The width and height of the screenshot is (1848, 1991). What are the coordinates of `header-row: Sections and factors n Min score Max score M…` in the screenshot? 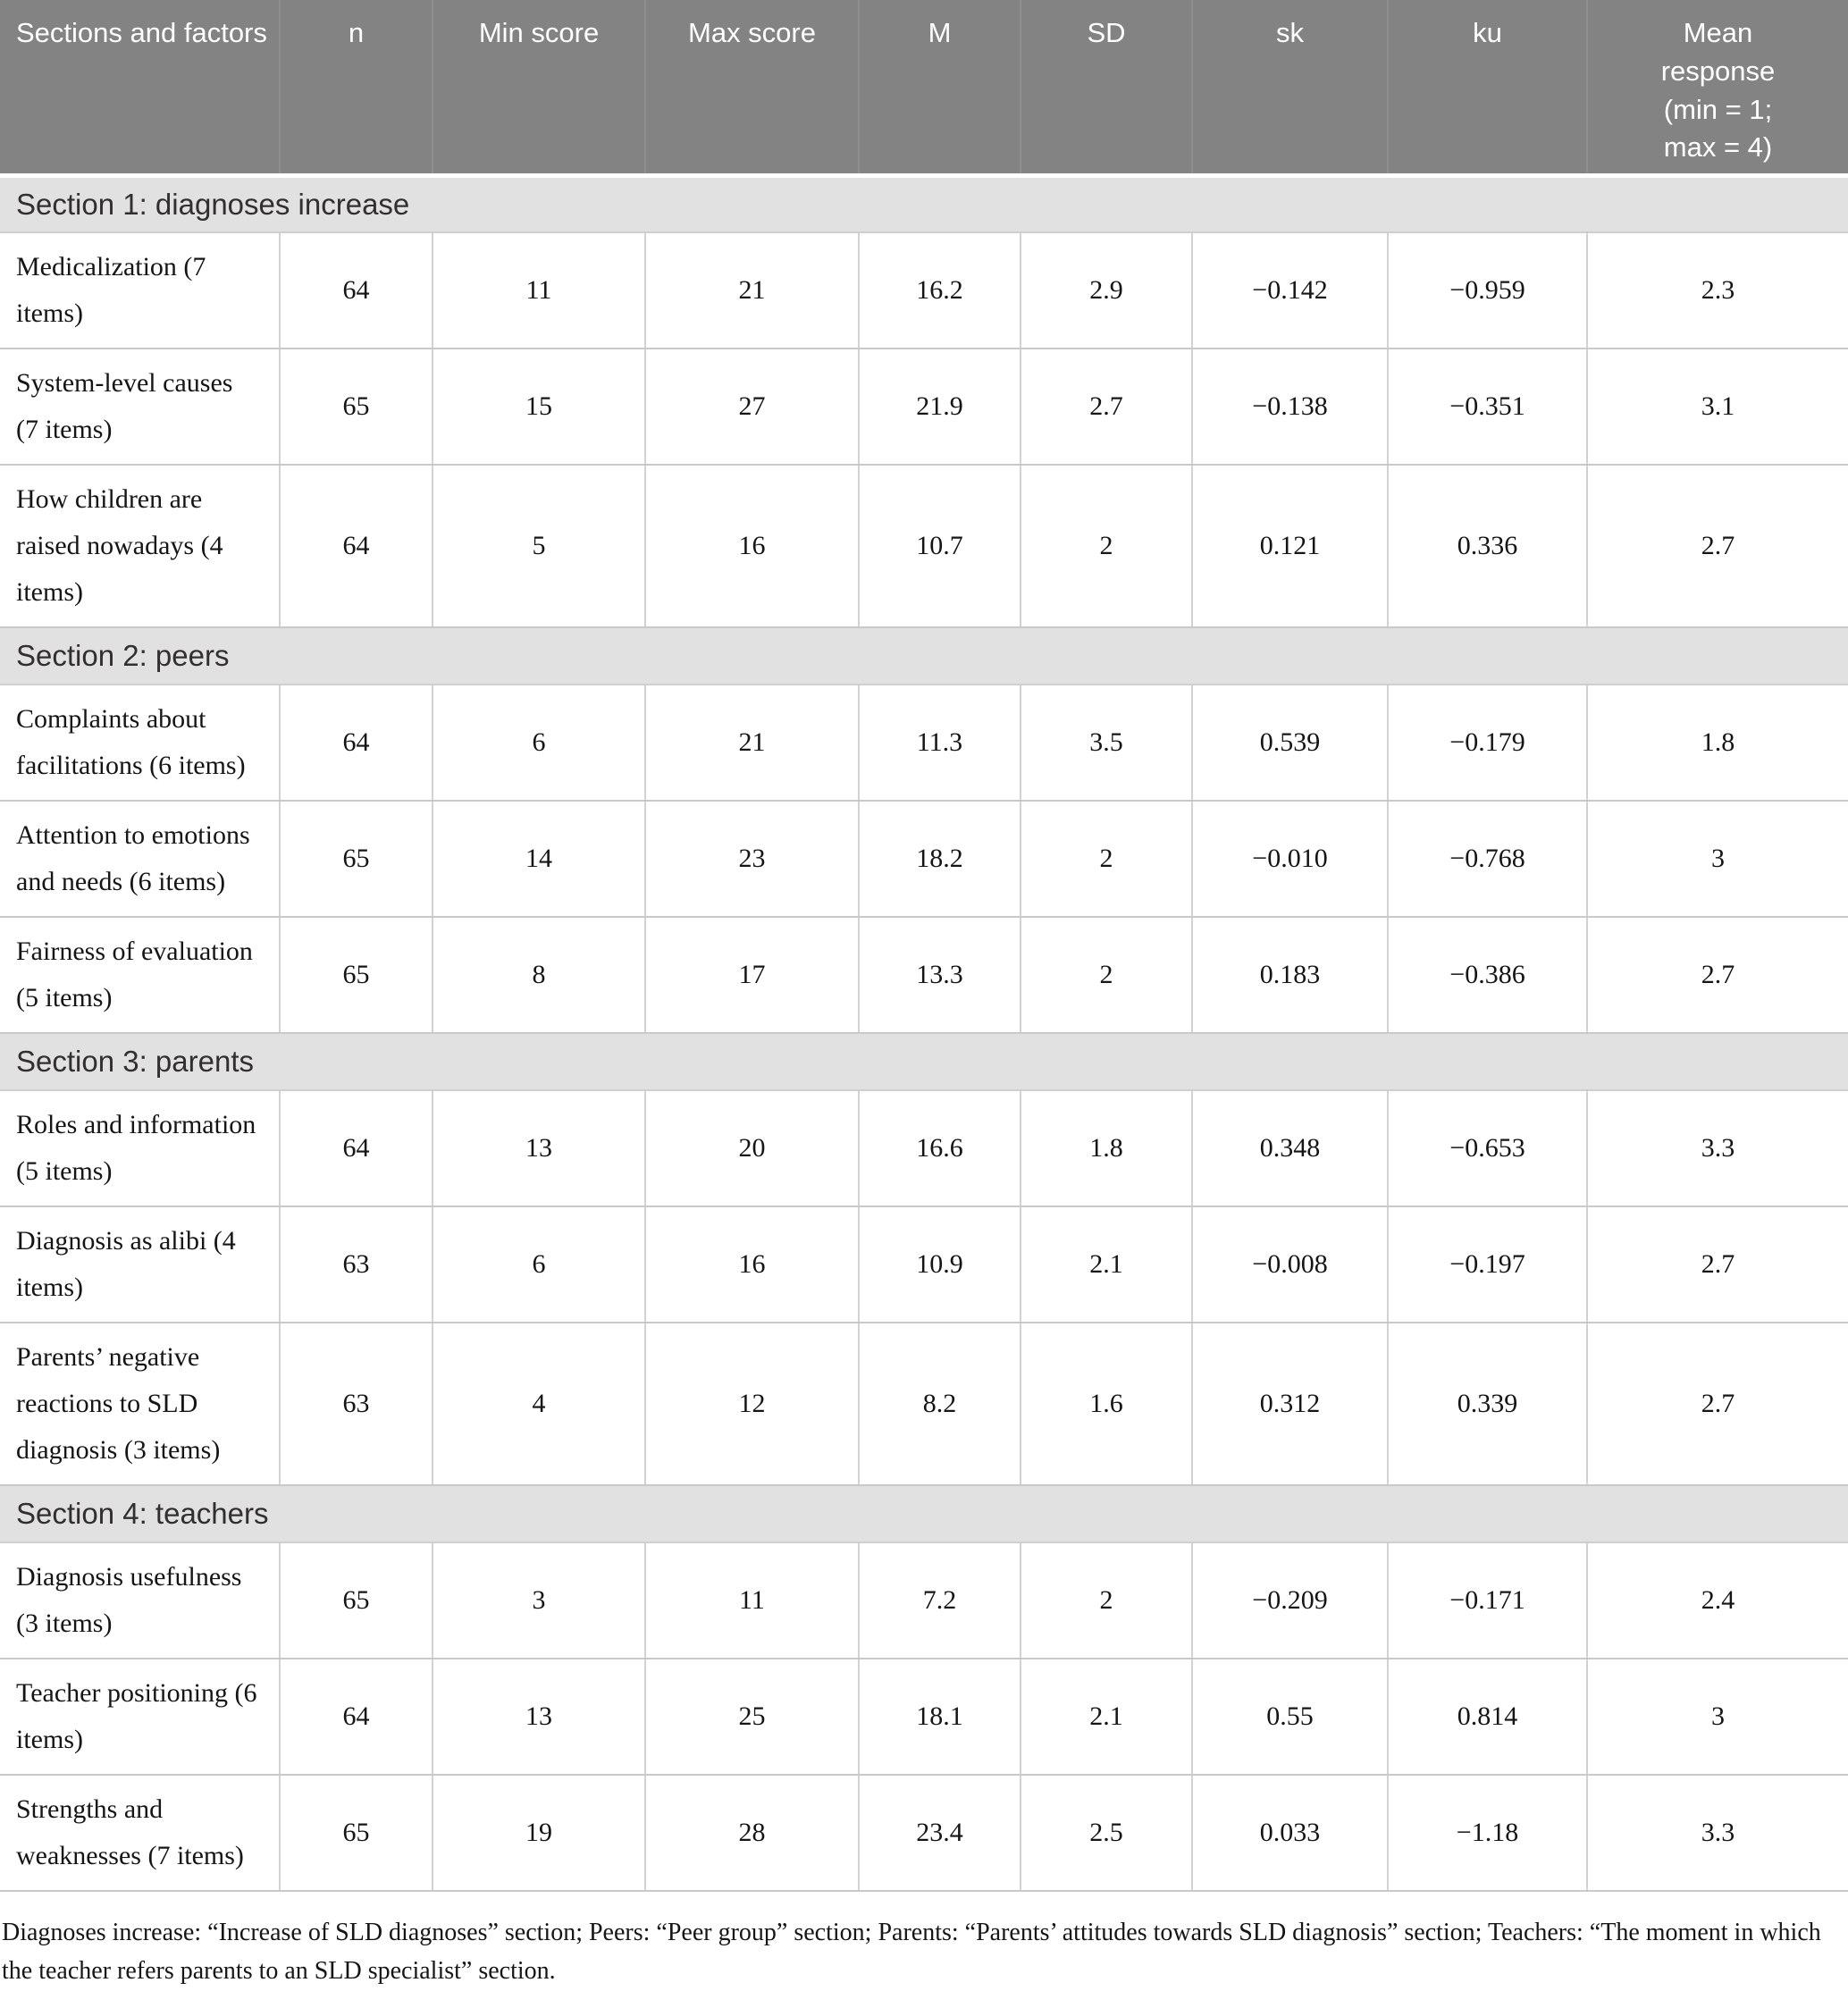 It's located at (924, 89).